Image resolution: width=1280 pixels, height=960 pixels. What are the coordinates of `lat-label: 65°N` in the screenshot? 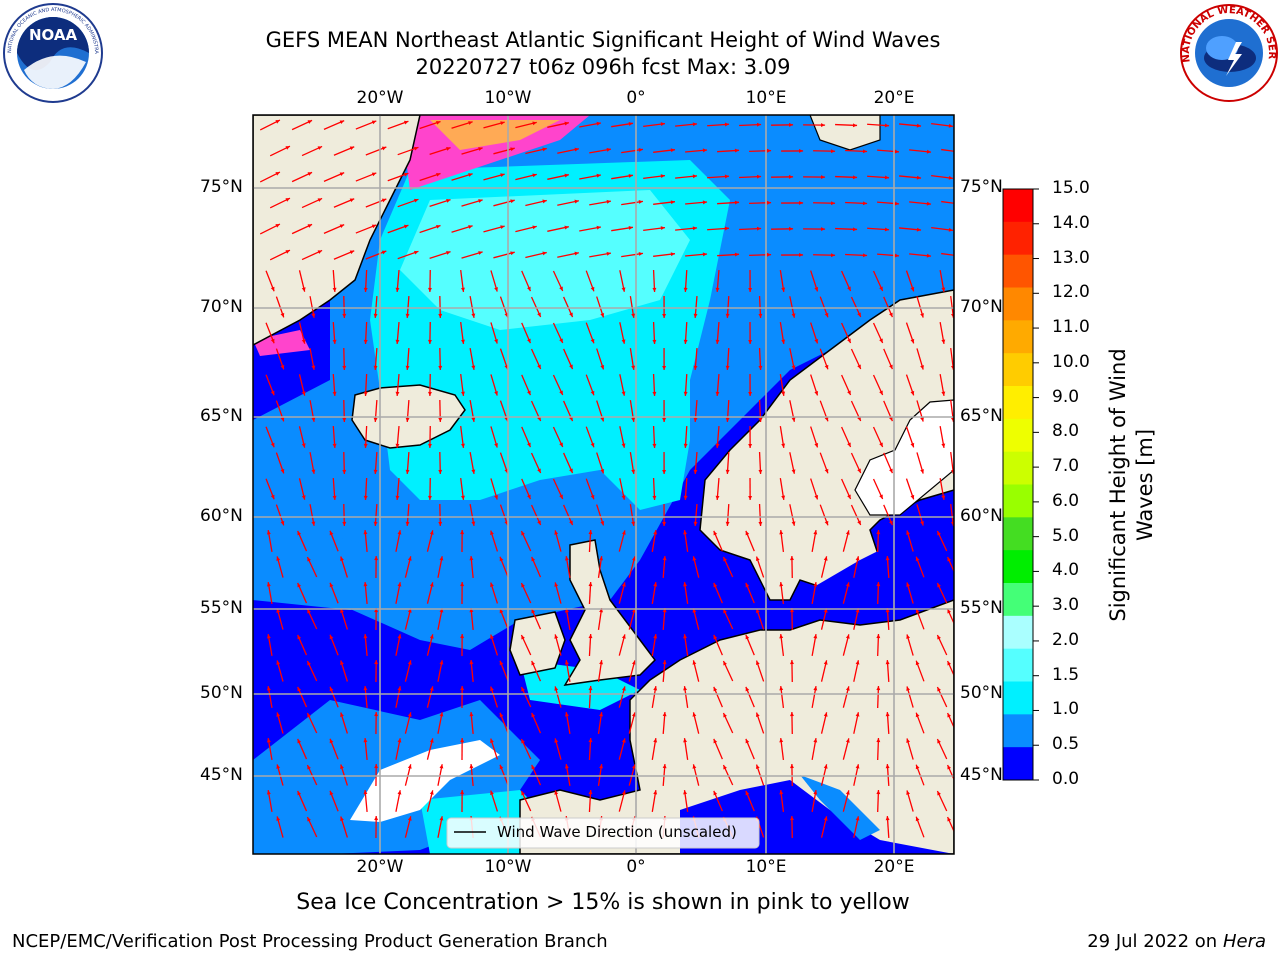 It's located at (981, 416).